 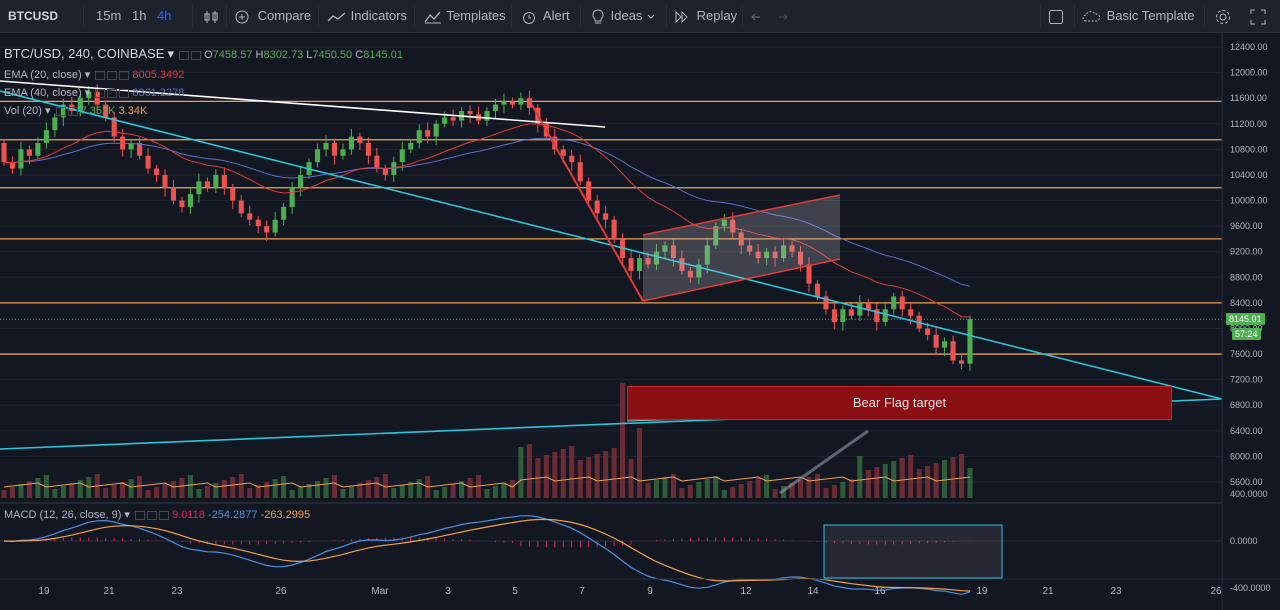 I want to click on replay-button: Replay, so click(x=705, y=16).